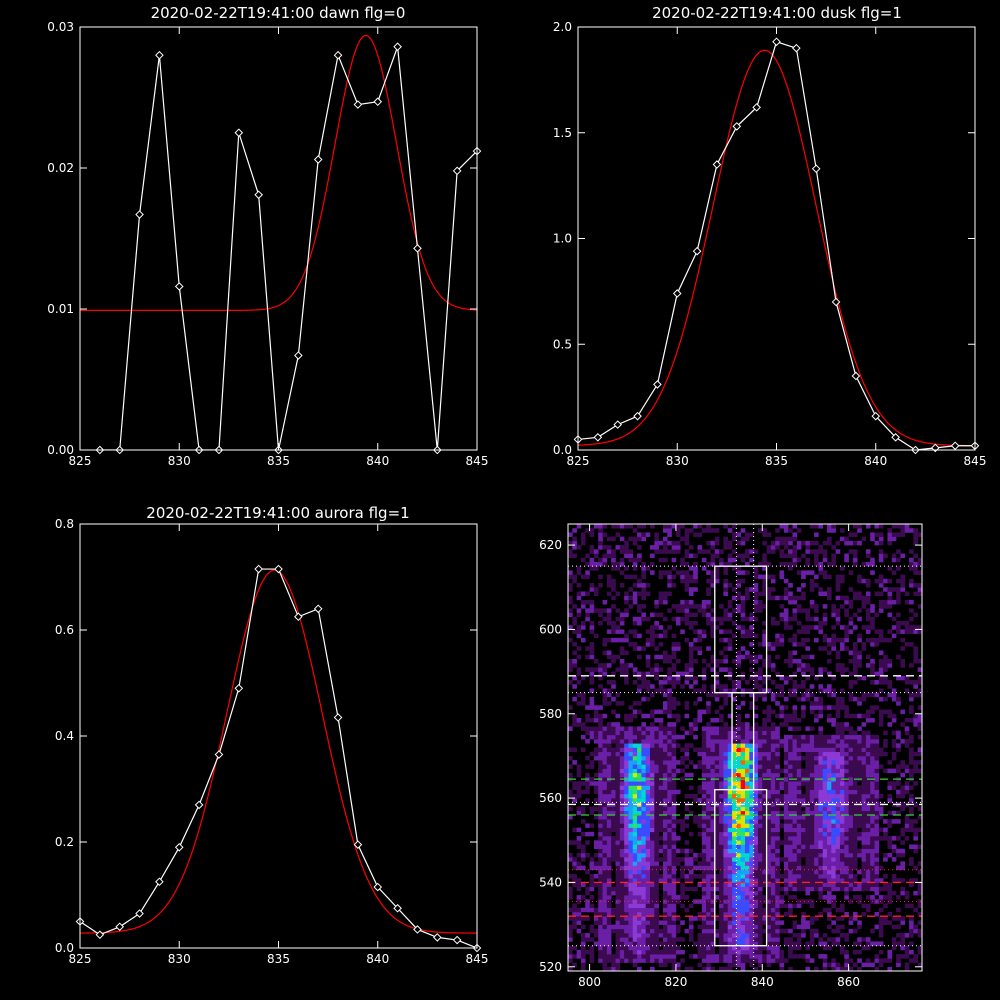 Image resolution: width=1000 pixels, height=1000 pixels. I want to click on panel1-data-point, so click(298, 355).